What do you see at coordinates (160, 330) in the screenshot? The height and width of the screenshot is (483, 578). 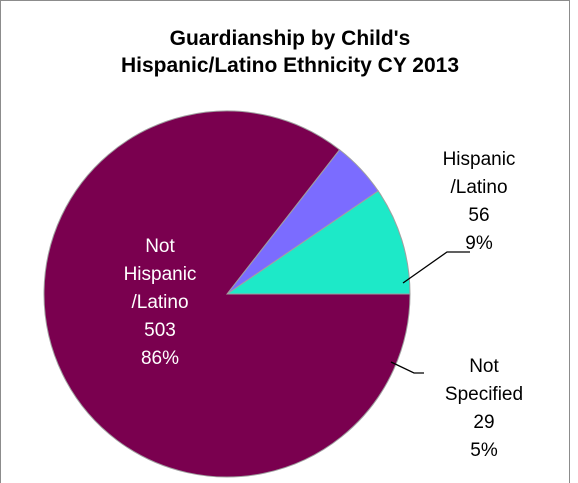 I see `slice-value-label: 503` at bounding box center [160, 330].